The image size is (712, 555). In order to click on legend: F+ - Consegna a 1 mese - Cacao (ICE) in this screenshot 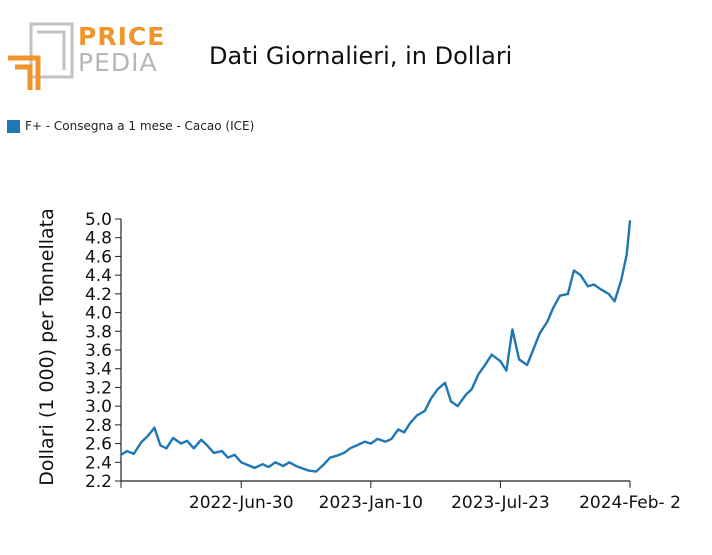, I will do `click(130, 126)`.